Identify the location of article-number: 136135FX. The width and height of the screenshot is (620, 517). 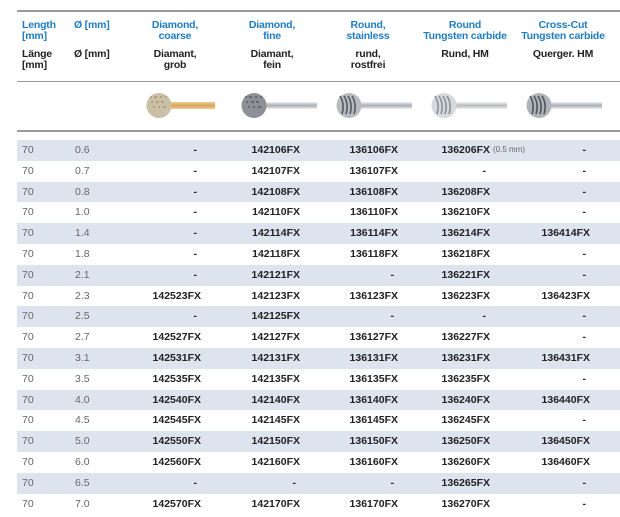
(363, 379).